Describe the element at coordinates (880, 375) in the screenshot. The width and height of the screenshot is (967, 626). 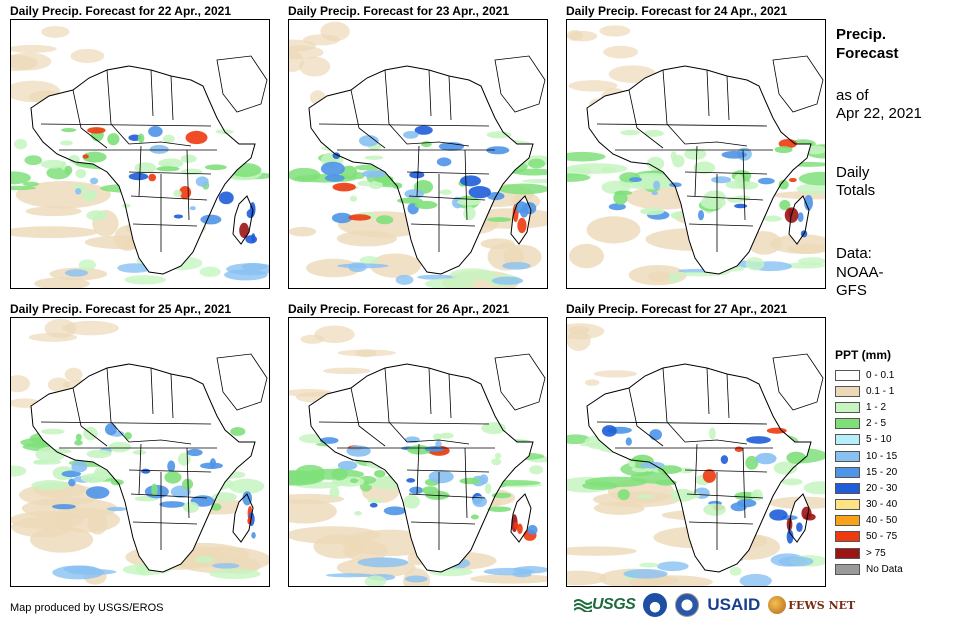
I see `legend-label: 0 - 0.1` at that location.